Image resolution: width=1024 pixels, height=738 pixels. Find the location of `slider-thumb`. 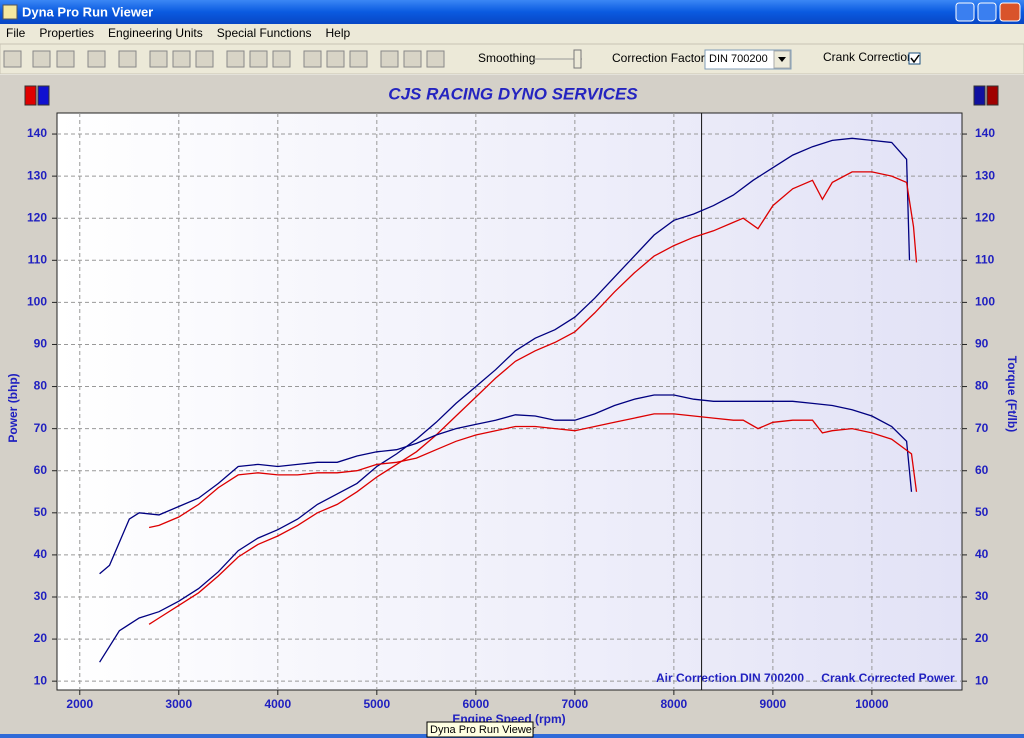

slider-thumb is located at coordinates (577, 59).